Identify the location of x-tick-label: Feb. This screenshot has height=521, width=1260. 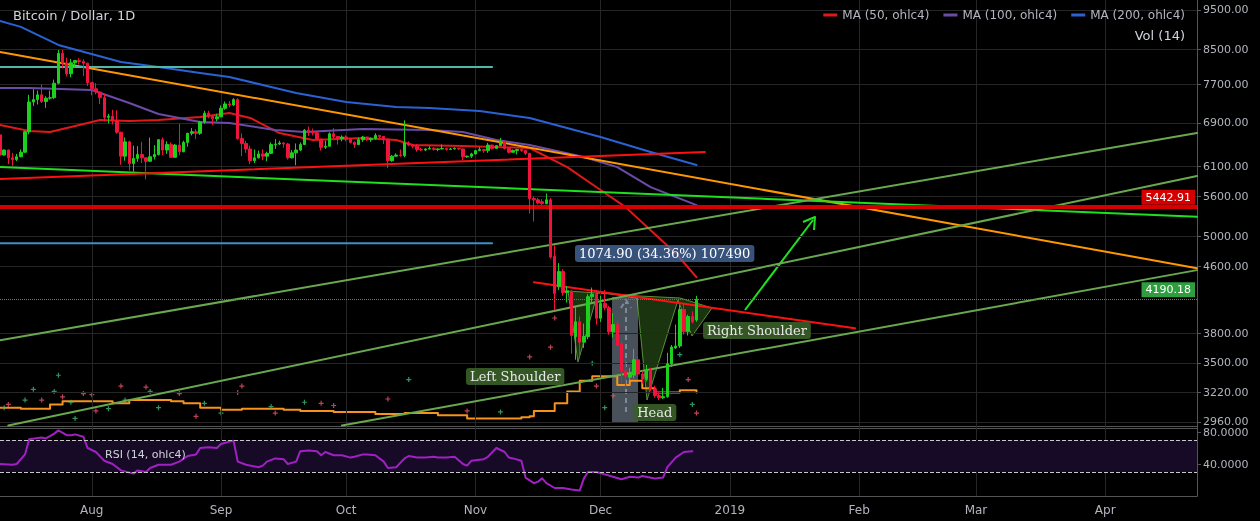
(859, 510).